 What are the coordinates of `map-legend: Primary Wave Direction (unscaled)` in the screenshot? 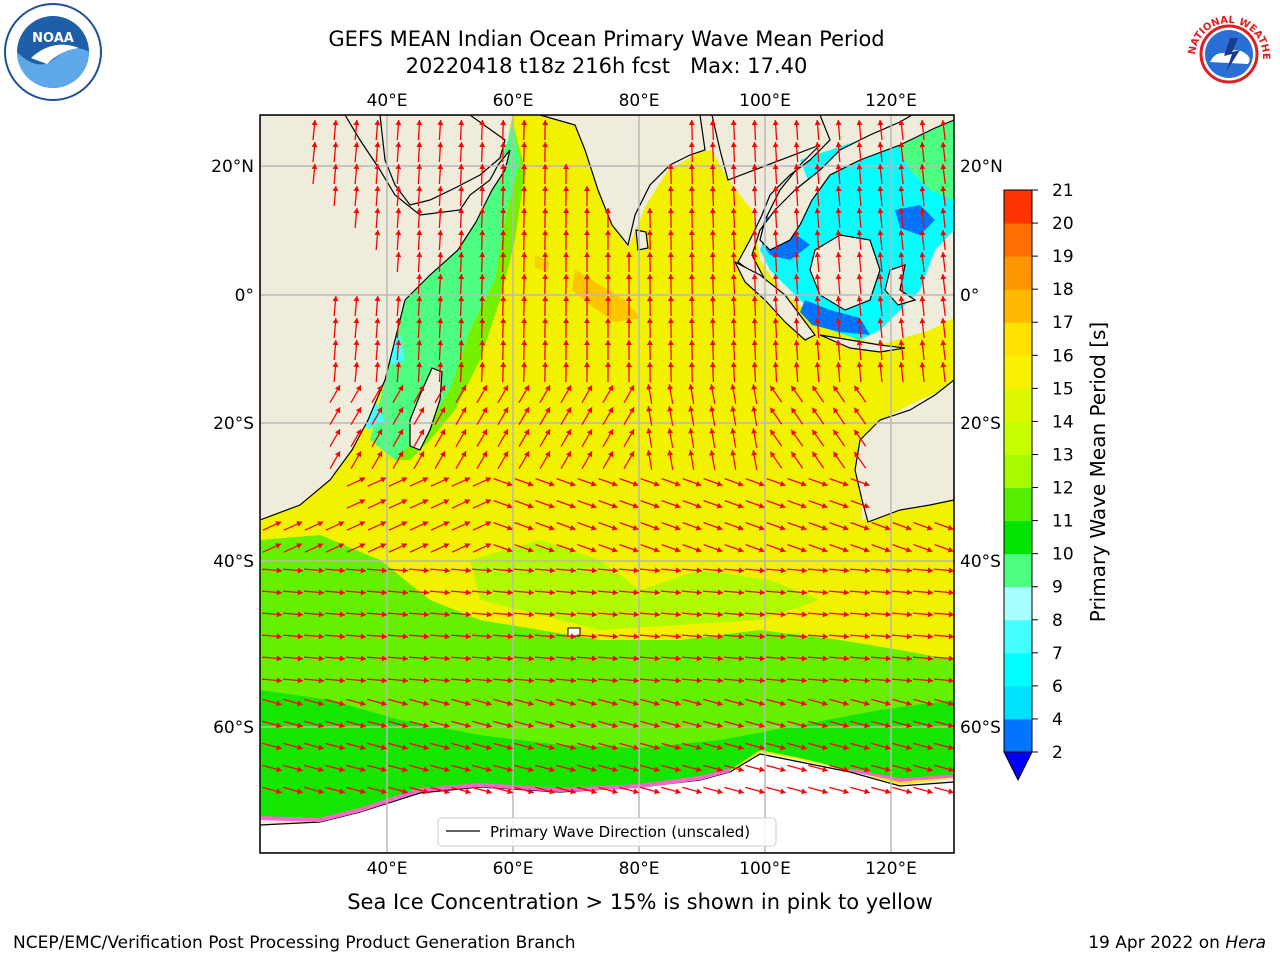 It's located at (607, 832).